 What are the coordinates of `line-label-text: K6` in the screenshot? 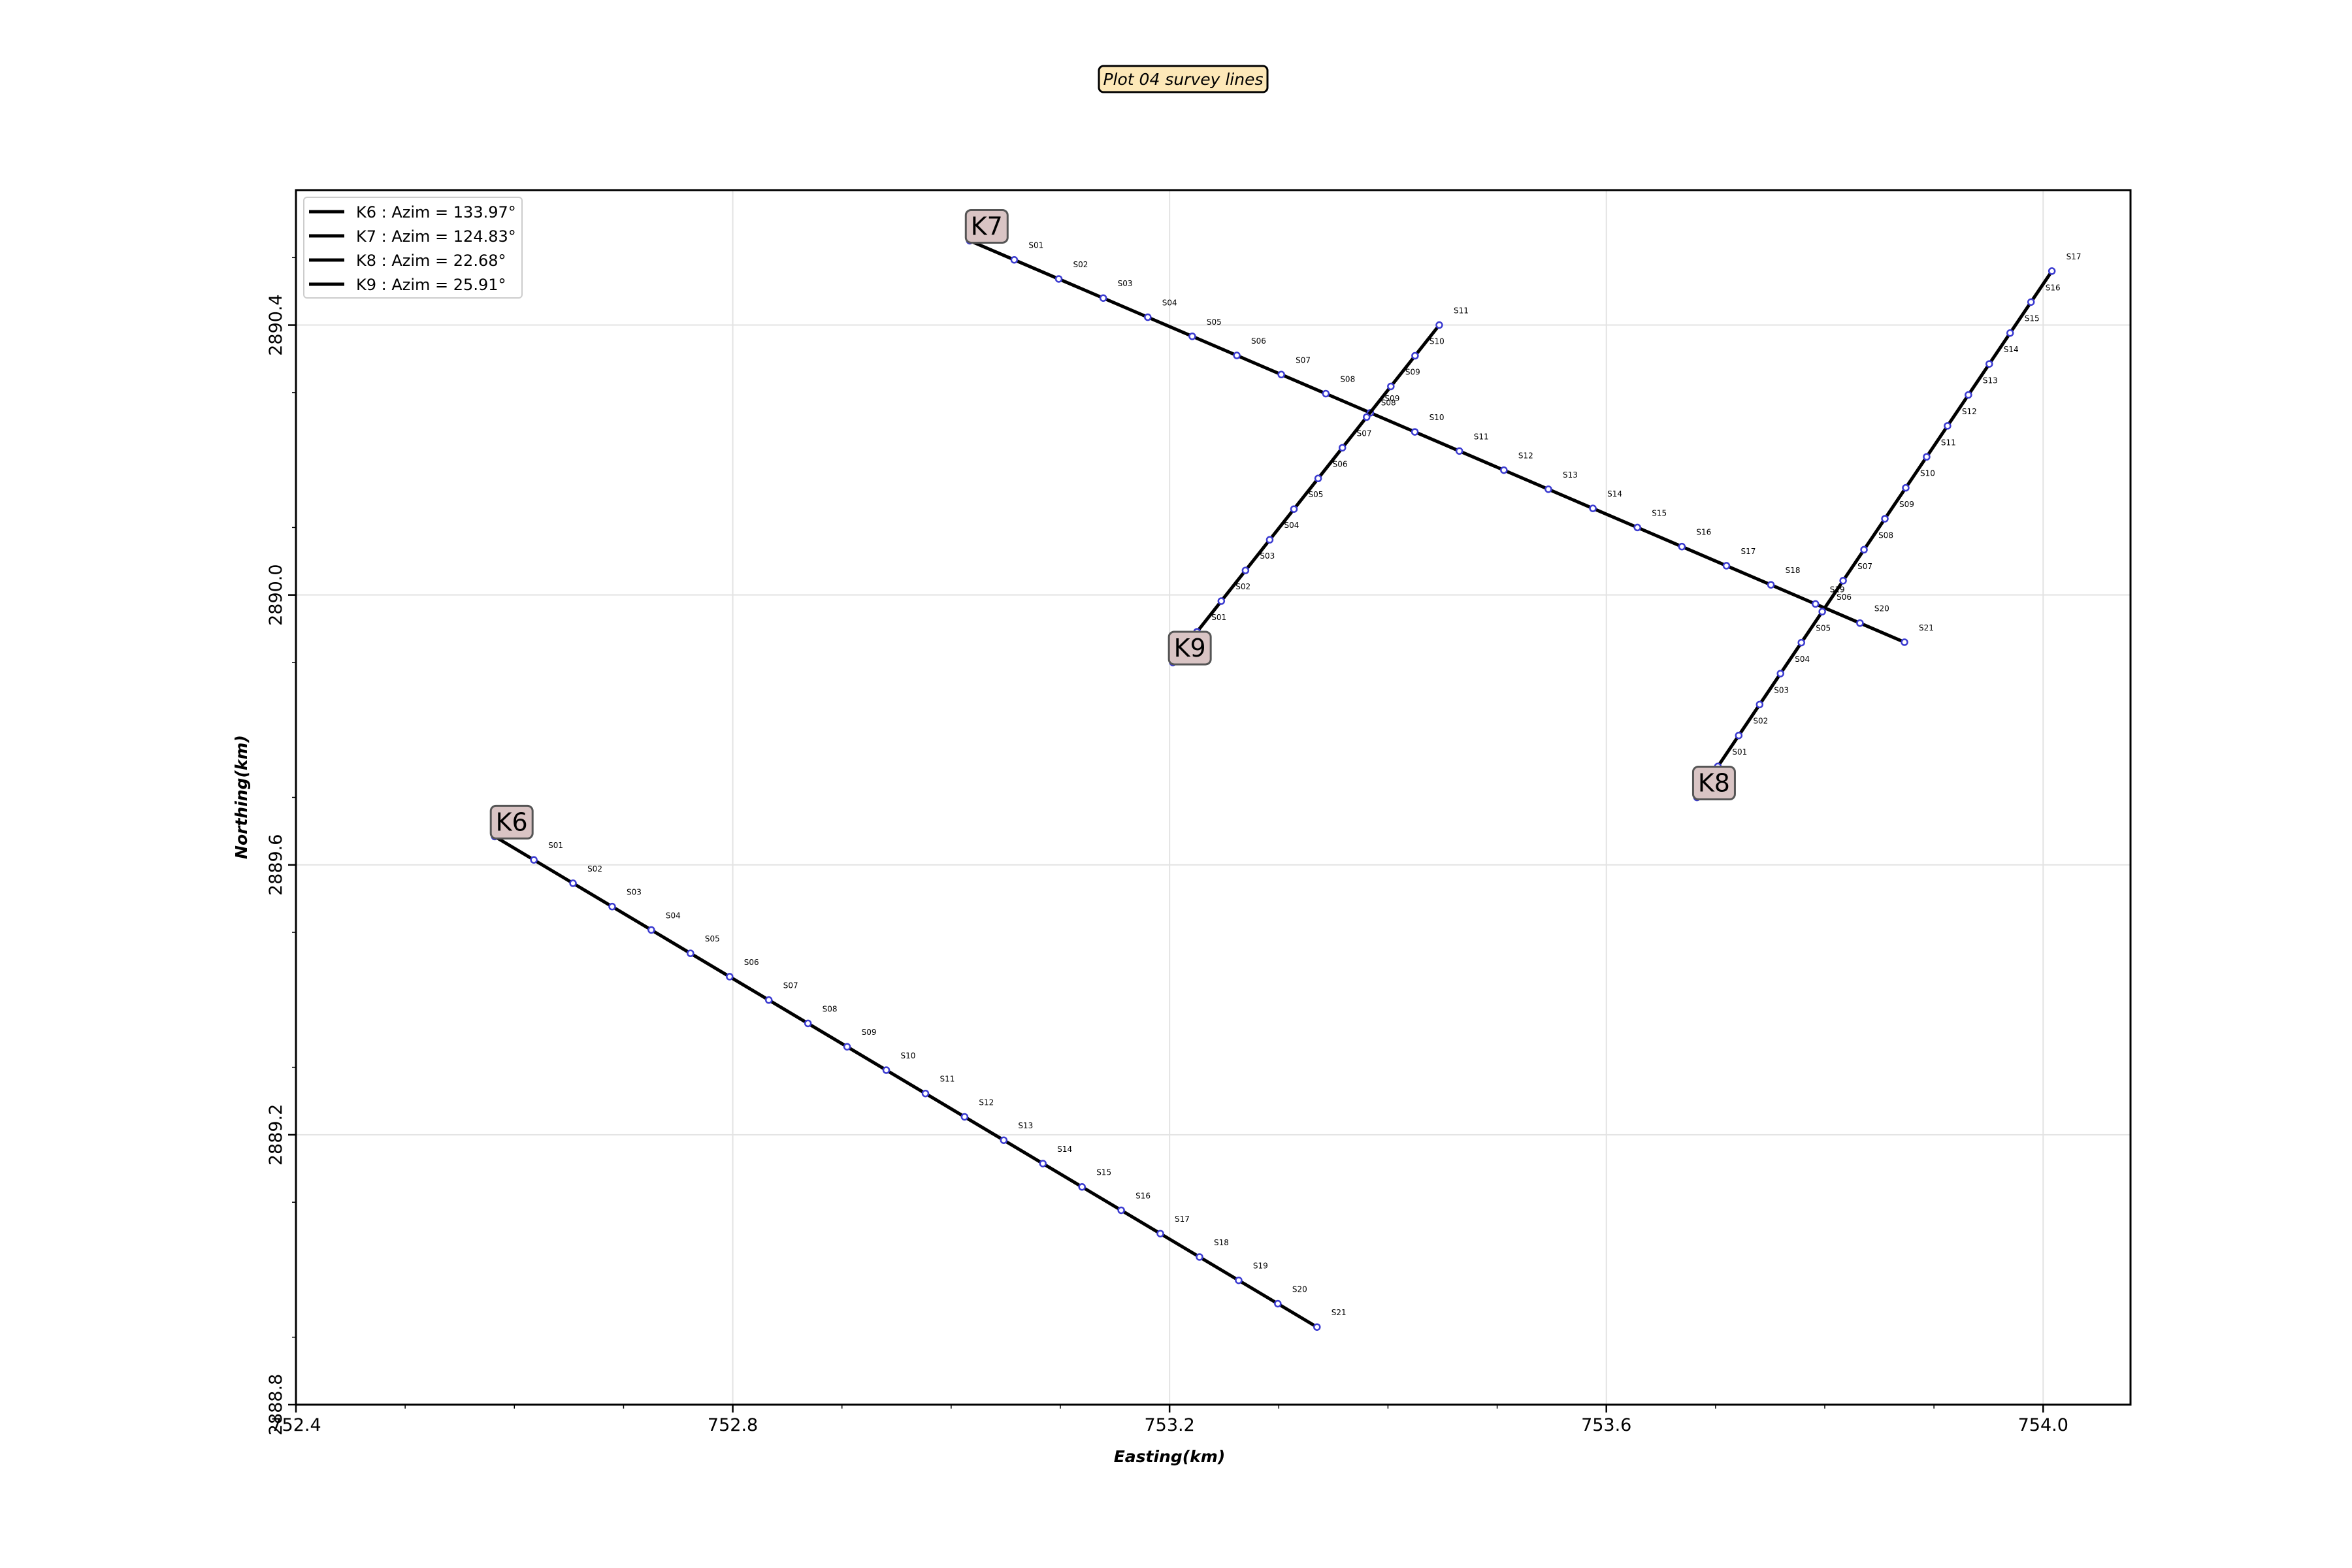 It's located at (512, 822).